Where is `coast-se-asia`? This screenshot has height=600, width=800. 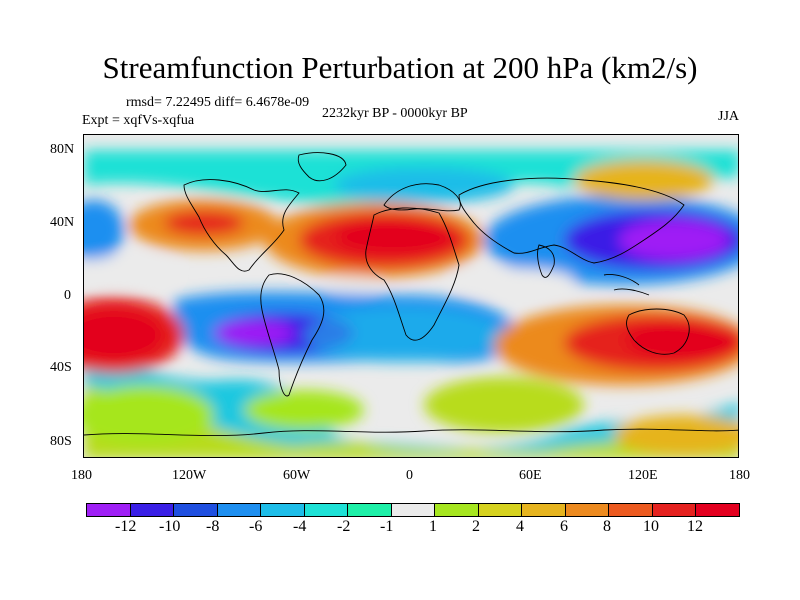
coast-se-asia is located at coordinates (626, 285).